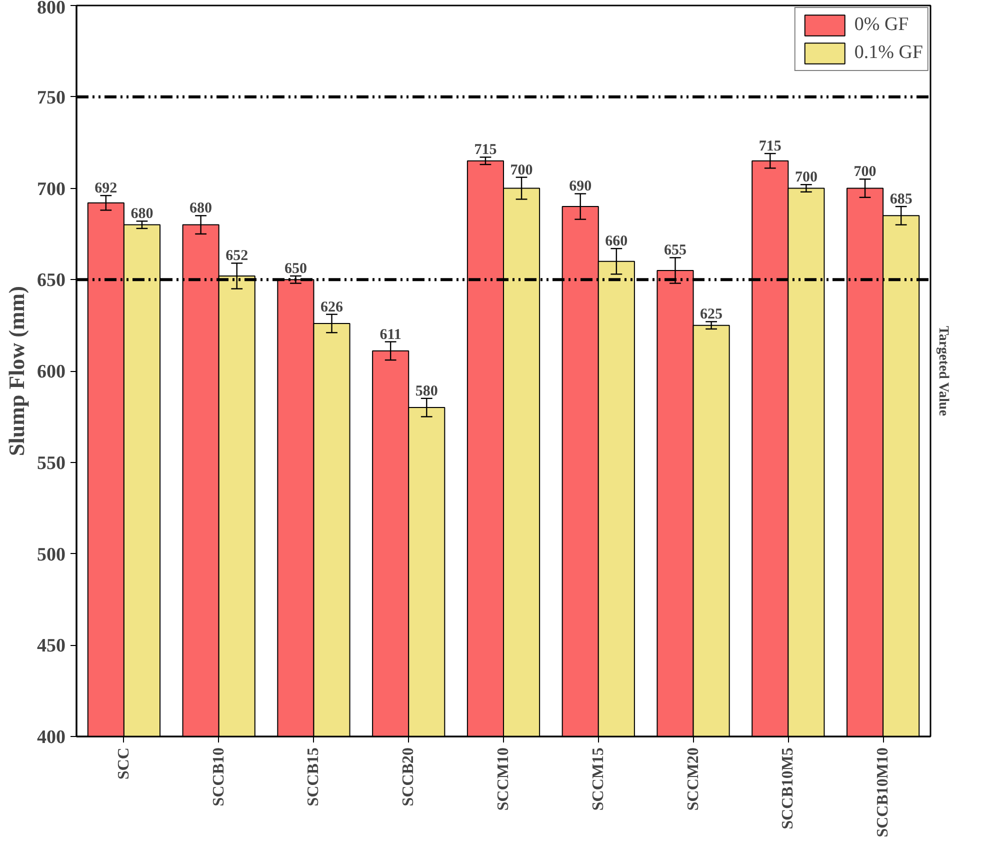 This screenshot has width=990, height=850. I want to click on data-label: 626, so click(332, 307).